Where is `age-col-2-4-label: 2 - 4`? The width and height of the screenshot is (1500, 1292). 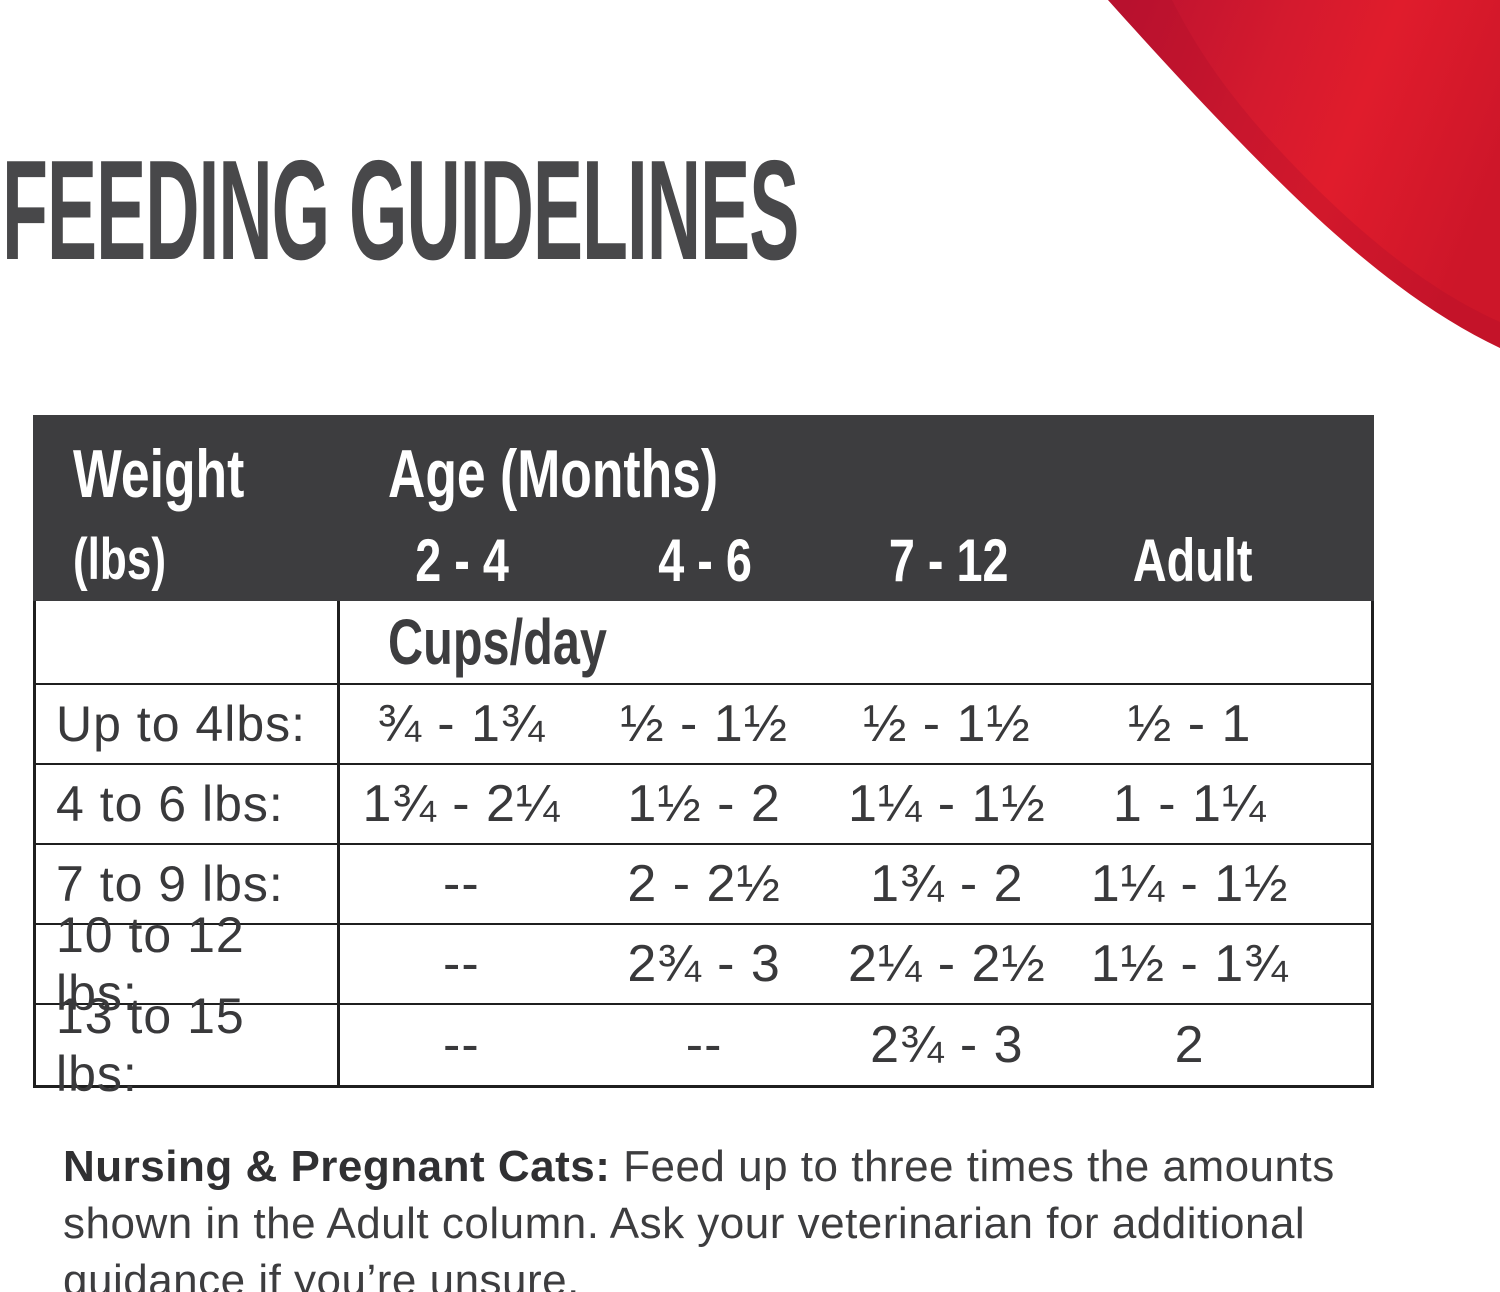 age-col-2-4-label: 2 - 4 is located at coordinates (461, 561).